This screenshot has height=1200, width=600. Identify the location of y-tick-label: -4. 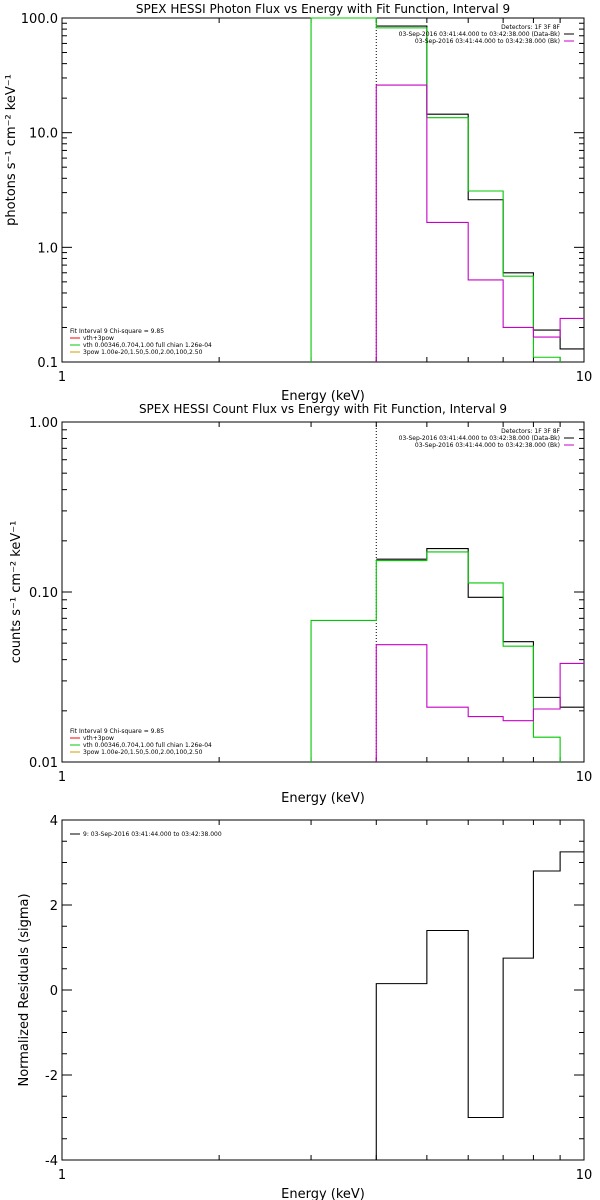
(51, 1161).